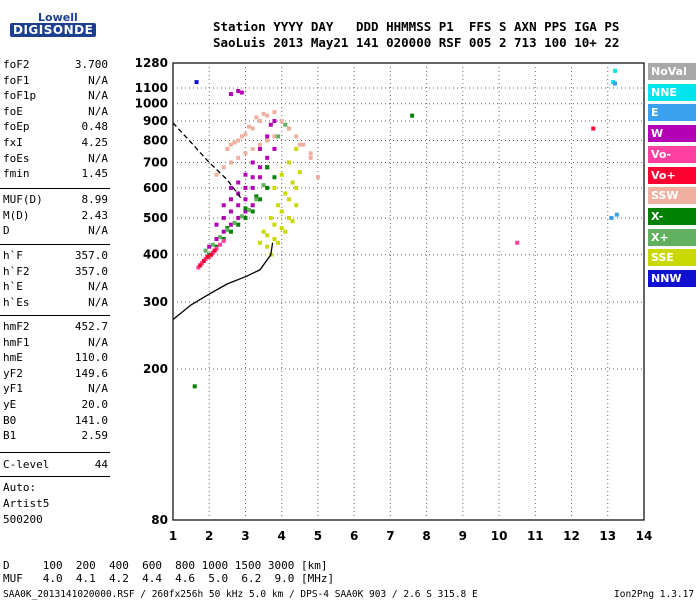 Image resolution: width=700 pixels, height=600 pixels. Describe the element at coordinates (463, 536) in the screenshot. I see `x-tick-label: 9` at that location.